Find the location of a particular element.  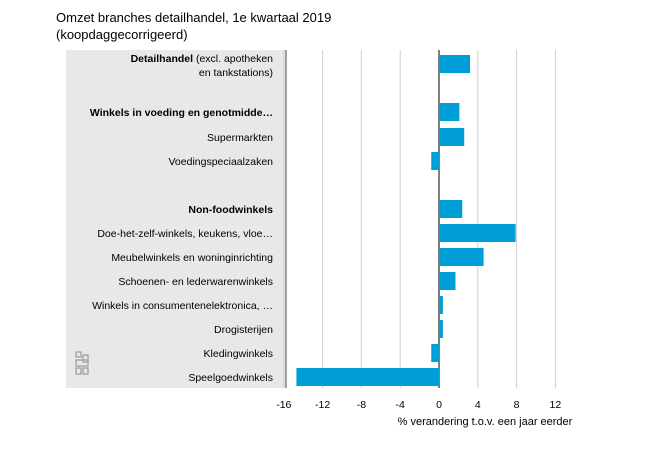

x-axis-title: % verandering t.o.v. een jaar eerder is located at coordinates (485, 422).